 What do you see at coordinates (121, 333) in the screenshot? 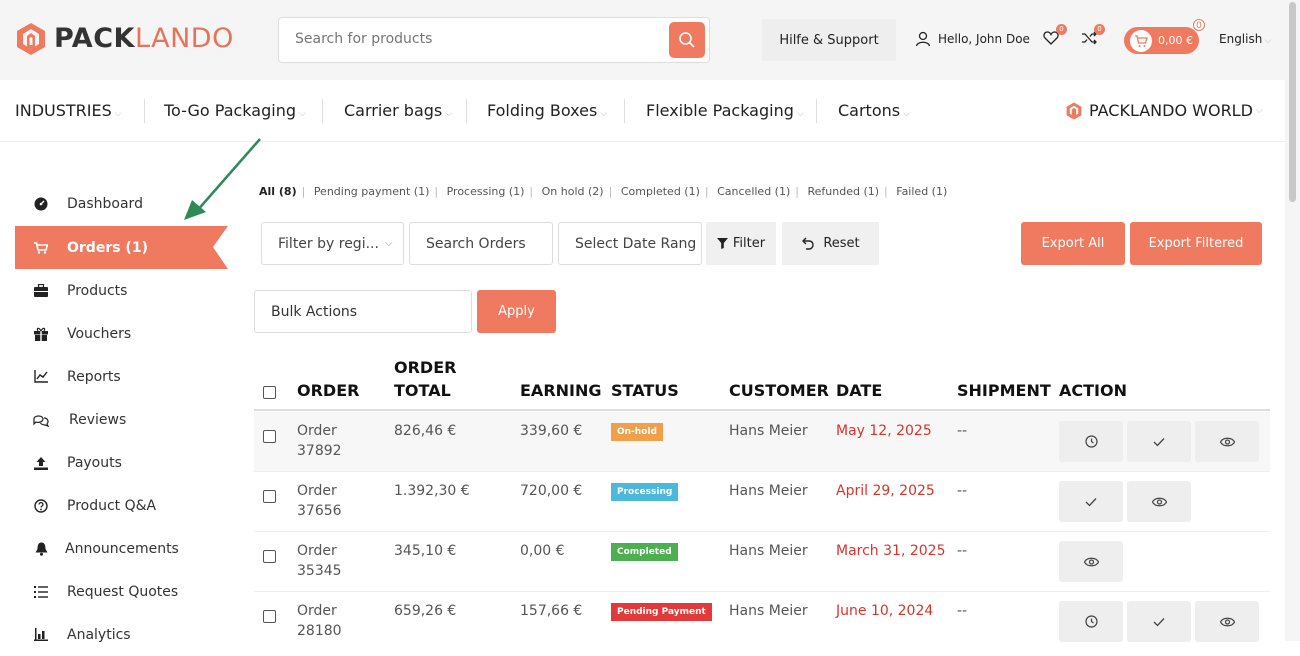
I see `sidebar-item-vouchers: Vouchers` at bounding box center [121, 333].